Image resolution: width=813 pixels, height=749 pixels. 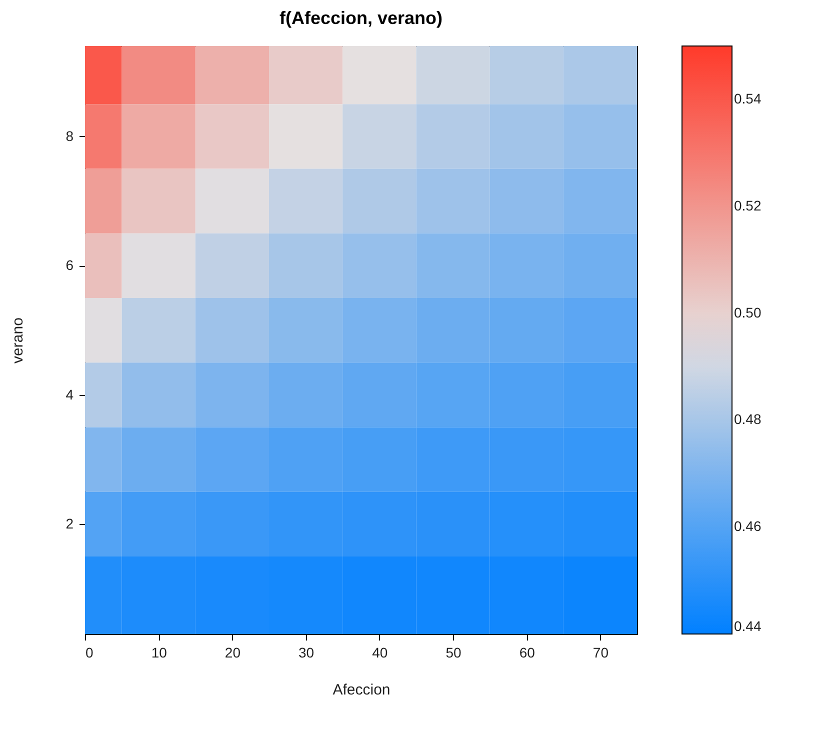 I want to click on y-tick-label: 8, so click(x=70, y=136).